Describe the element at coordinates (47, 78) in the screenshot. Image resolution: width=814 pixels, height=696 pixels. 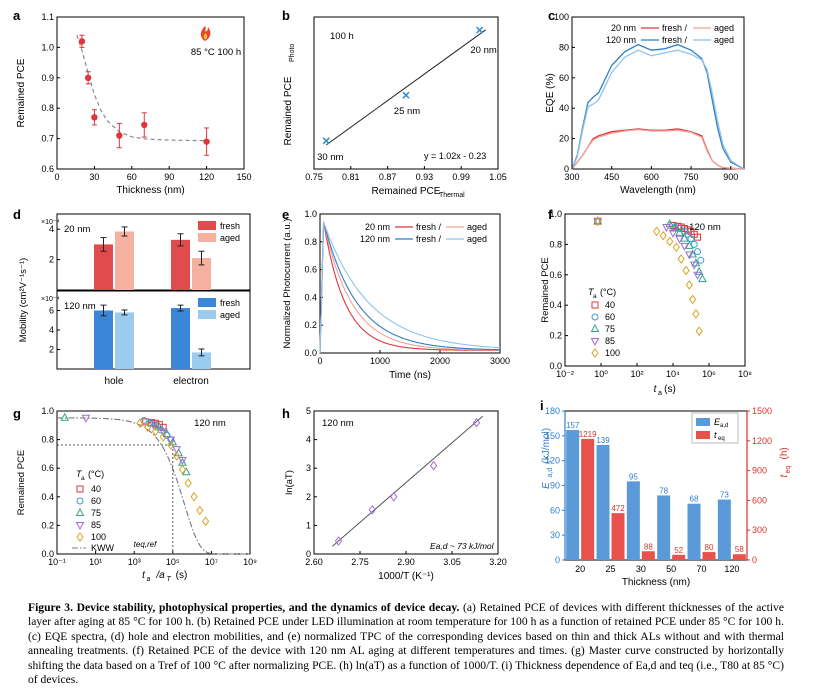
I see `panel-a-ytick-label: 0.9` at that location.